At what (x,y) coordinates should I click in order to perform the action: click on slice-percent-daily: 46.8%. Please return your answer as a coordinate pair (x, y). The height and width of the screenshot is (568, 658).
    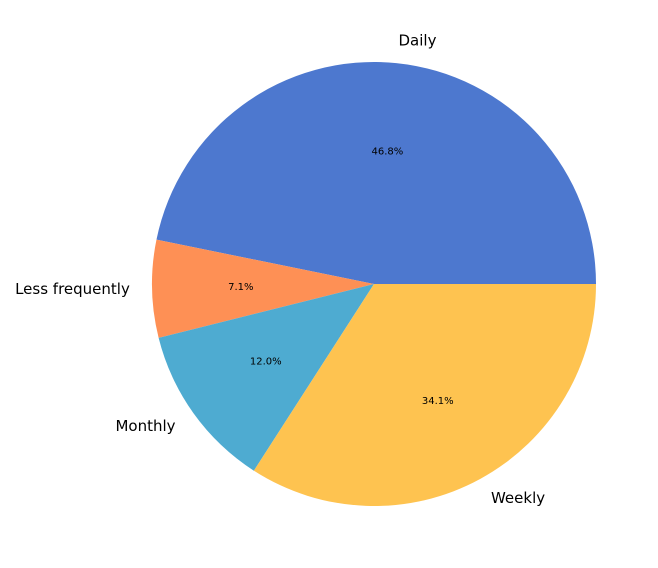
    Looking at the image, I should click on (387, 151).